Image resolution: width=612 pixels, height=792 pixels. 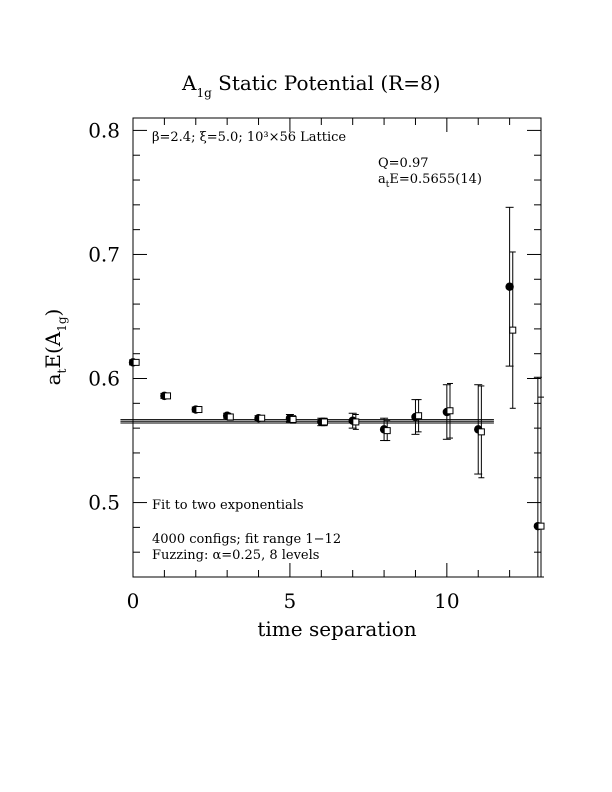 What do you see at coordinates (382, 179) in the screenshot?
I see `energy-annotation-prefix: a` at bounding box center [382, 179].